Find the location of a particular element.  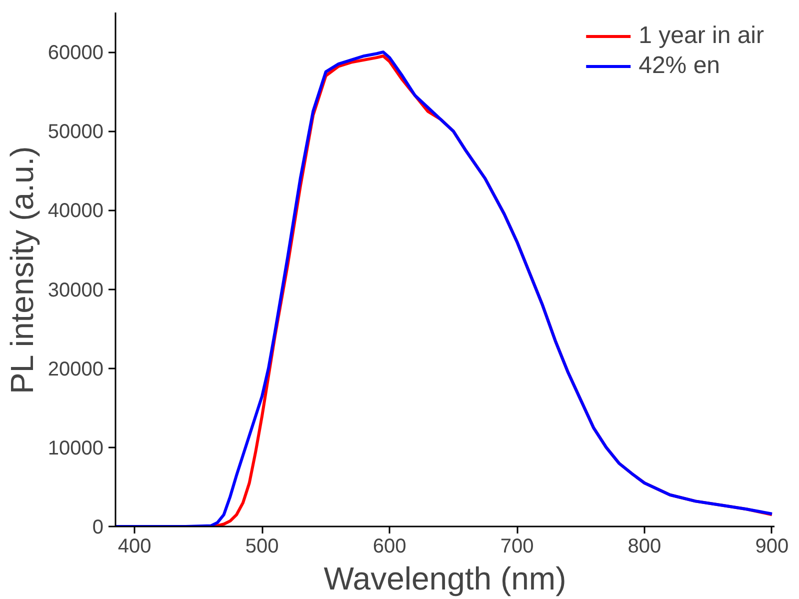

x-tick-label: 500 is located at coordinates (262, 547).